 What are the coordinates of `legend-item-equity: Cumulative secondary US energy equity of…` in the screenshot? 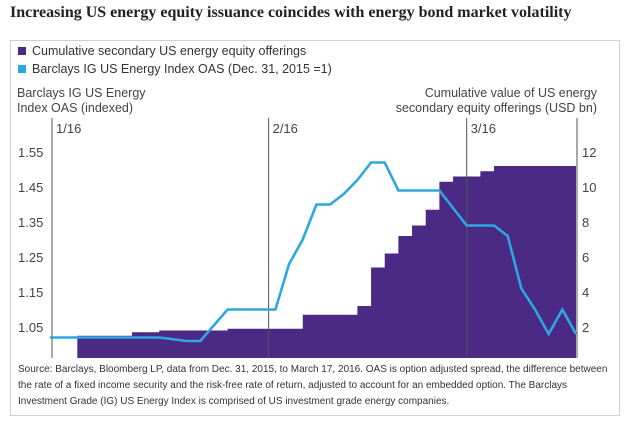 It's located at (175, 51).